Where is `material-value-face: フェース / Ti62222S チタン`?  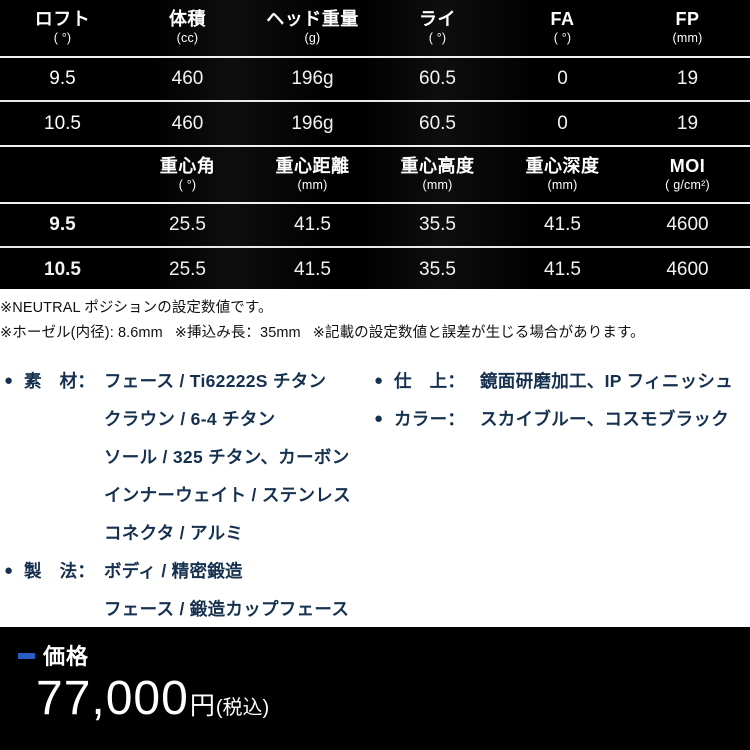
material-value-face: フェース / Ti62222S チタン is located at coordinates (215, 381).